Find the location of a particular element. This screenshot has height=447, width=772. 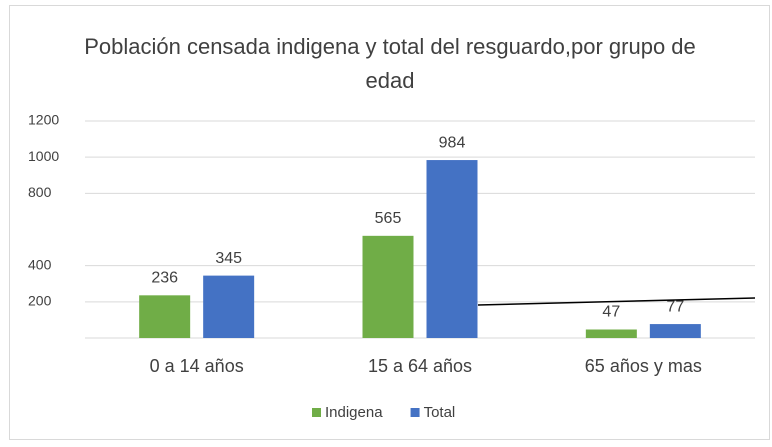

y-tick-label: 200 is located at coordinates (40, 301).